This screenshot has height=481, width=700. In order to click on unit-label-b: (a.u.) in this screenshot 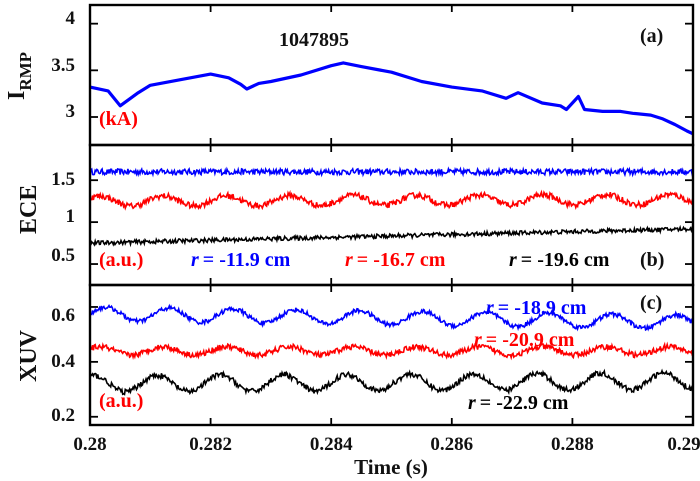, I will do `click(121, 260)`.